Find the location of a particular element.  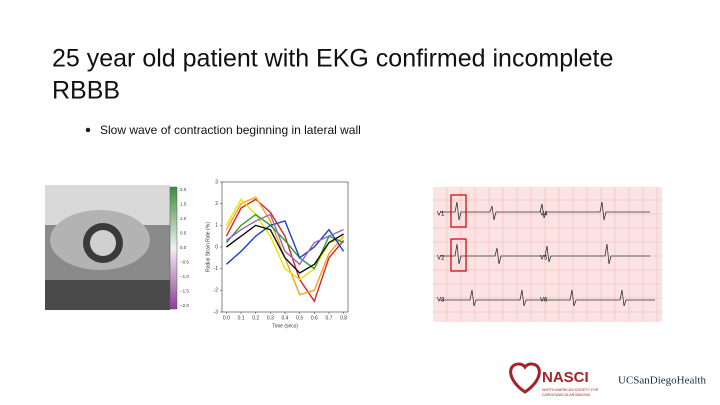

y-tick-label: -2 is located at coordinates (216, 291).